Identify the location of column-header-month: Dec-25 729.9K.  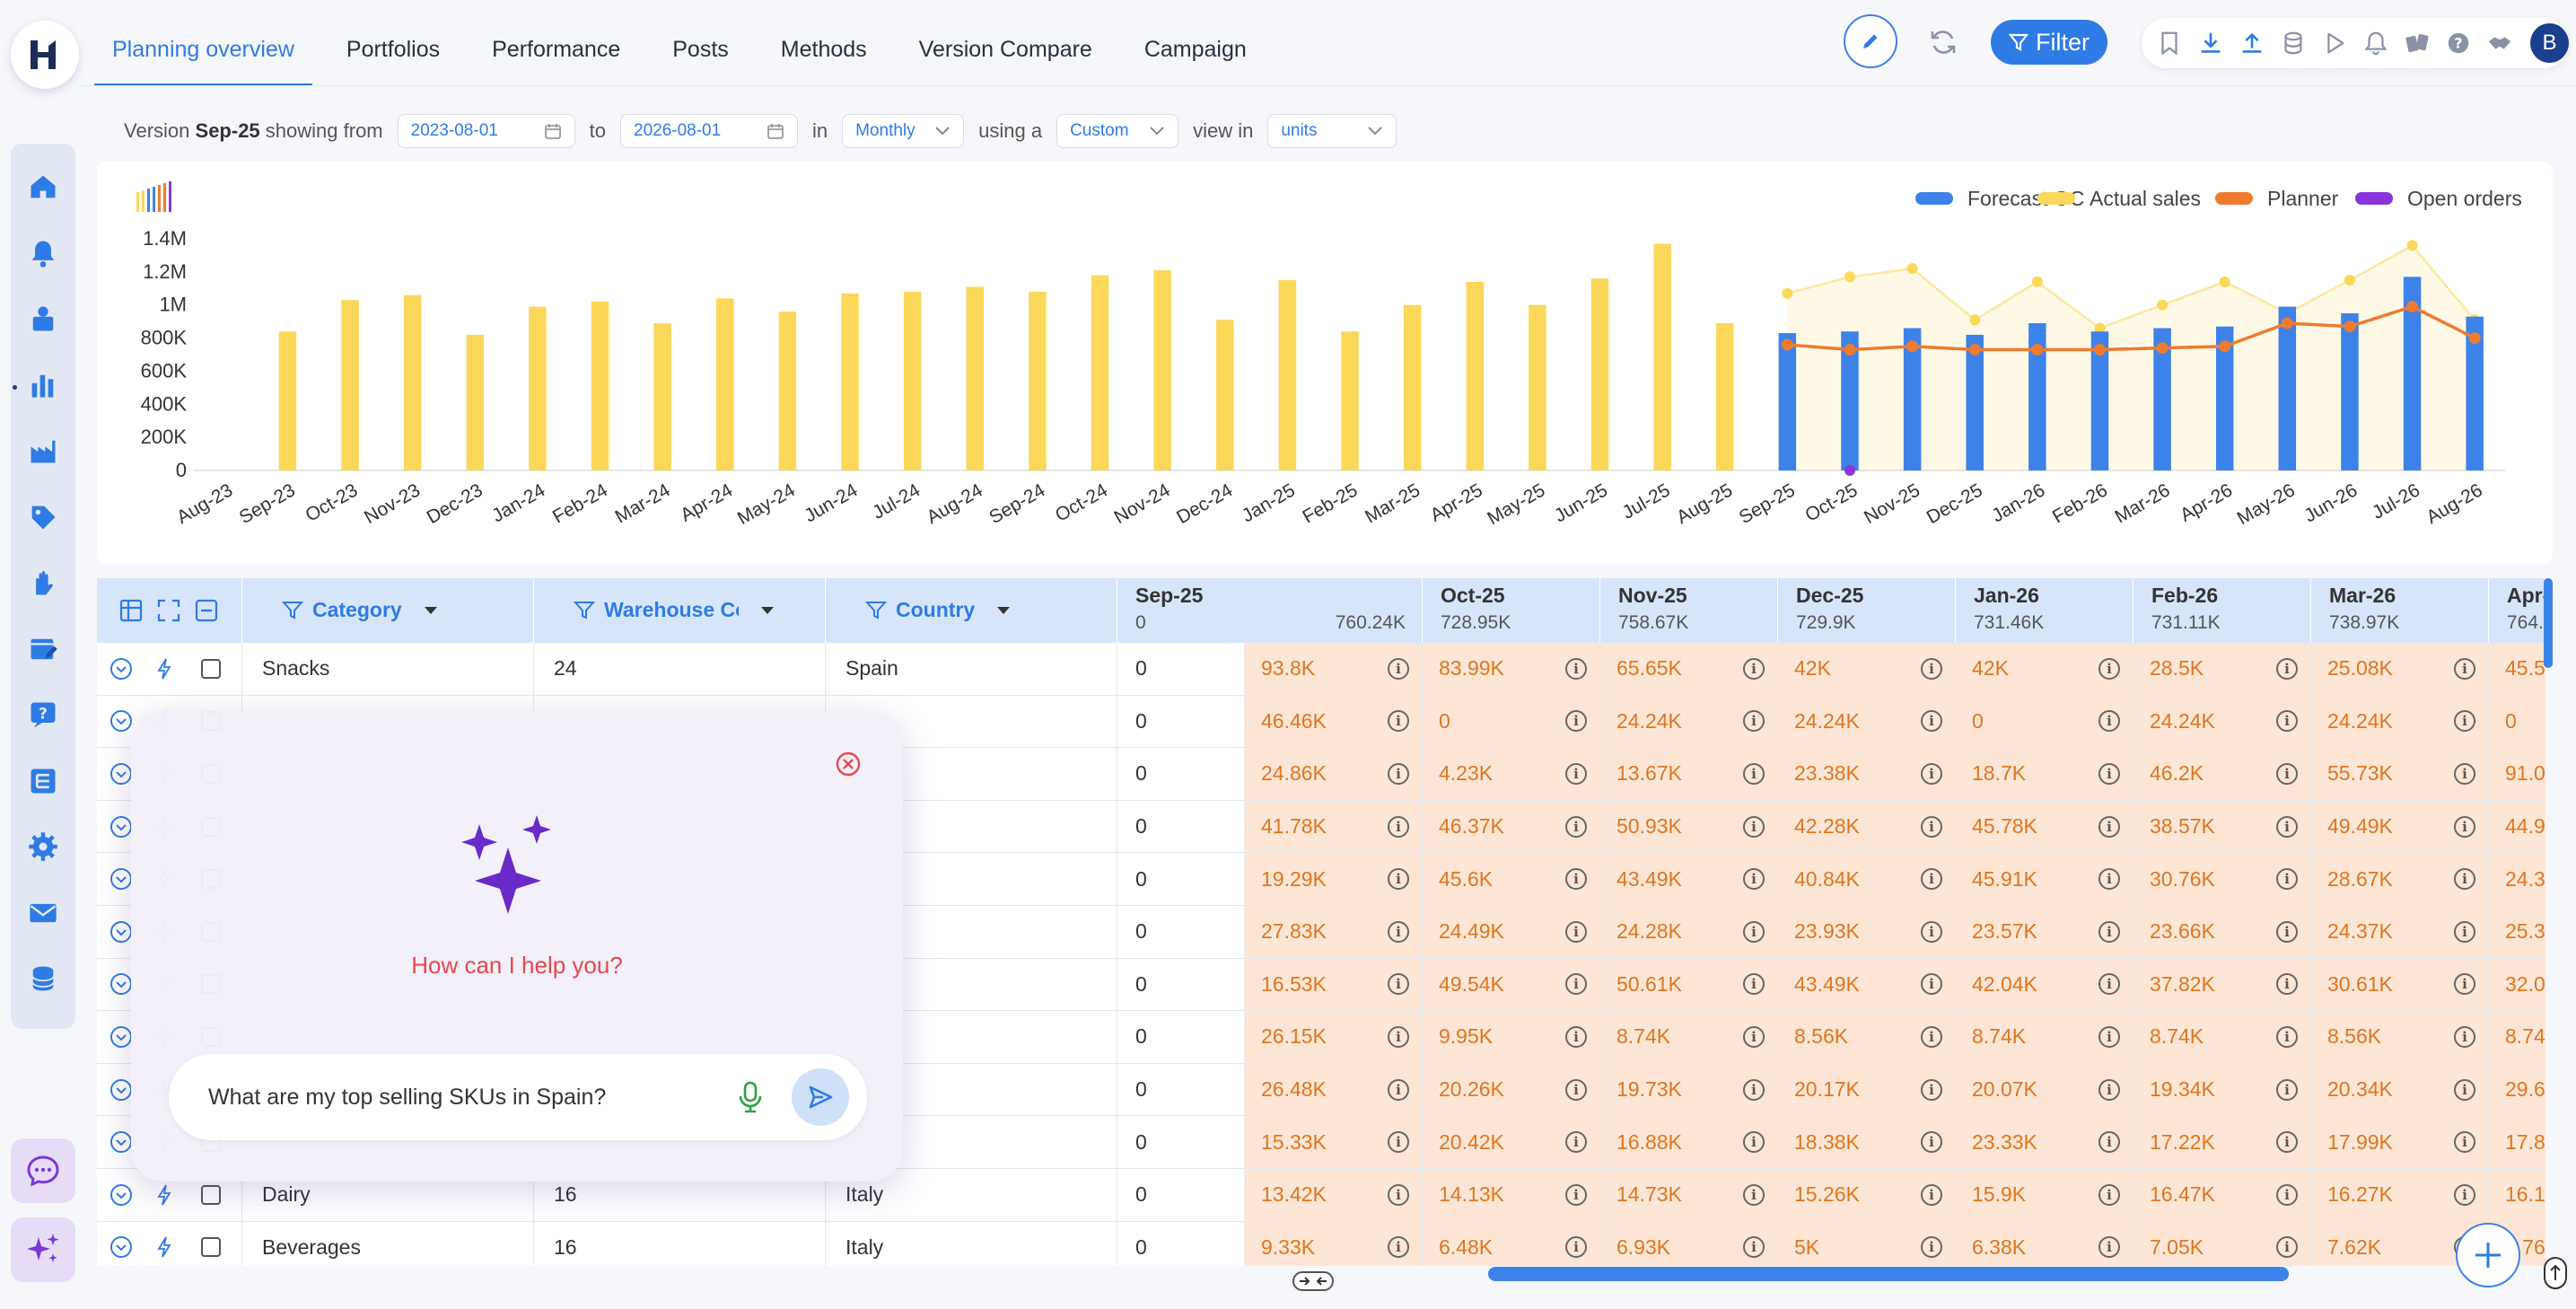
(1867, 610).